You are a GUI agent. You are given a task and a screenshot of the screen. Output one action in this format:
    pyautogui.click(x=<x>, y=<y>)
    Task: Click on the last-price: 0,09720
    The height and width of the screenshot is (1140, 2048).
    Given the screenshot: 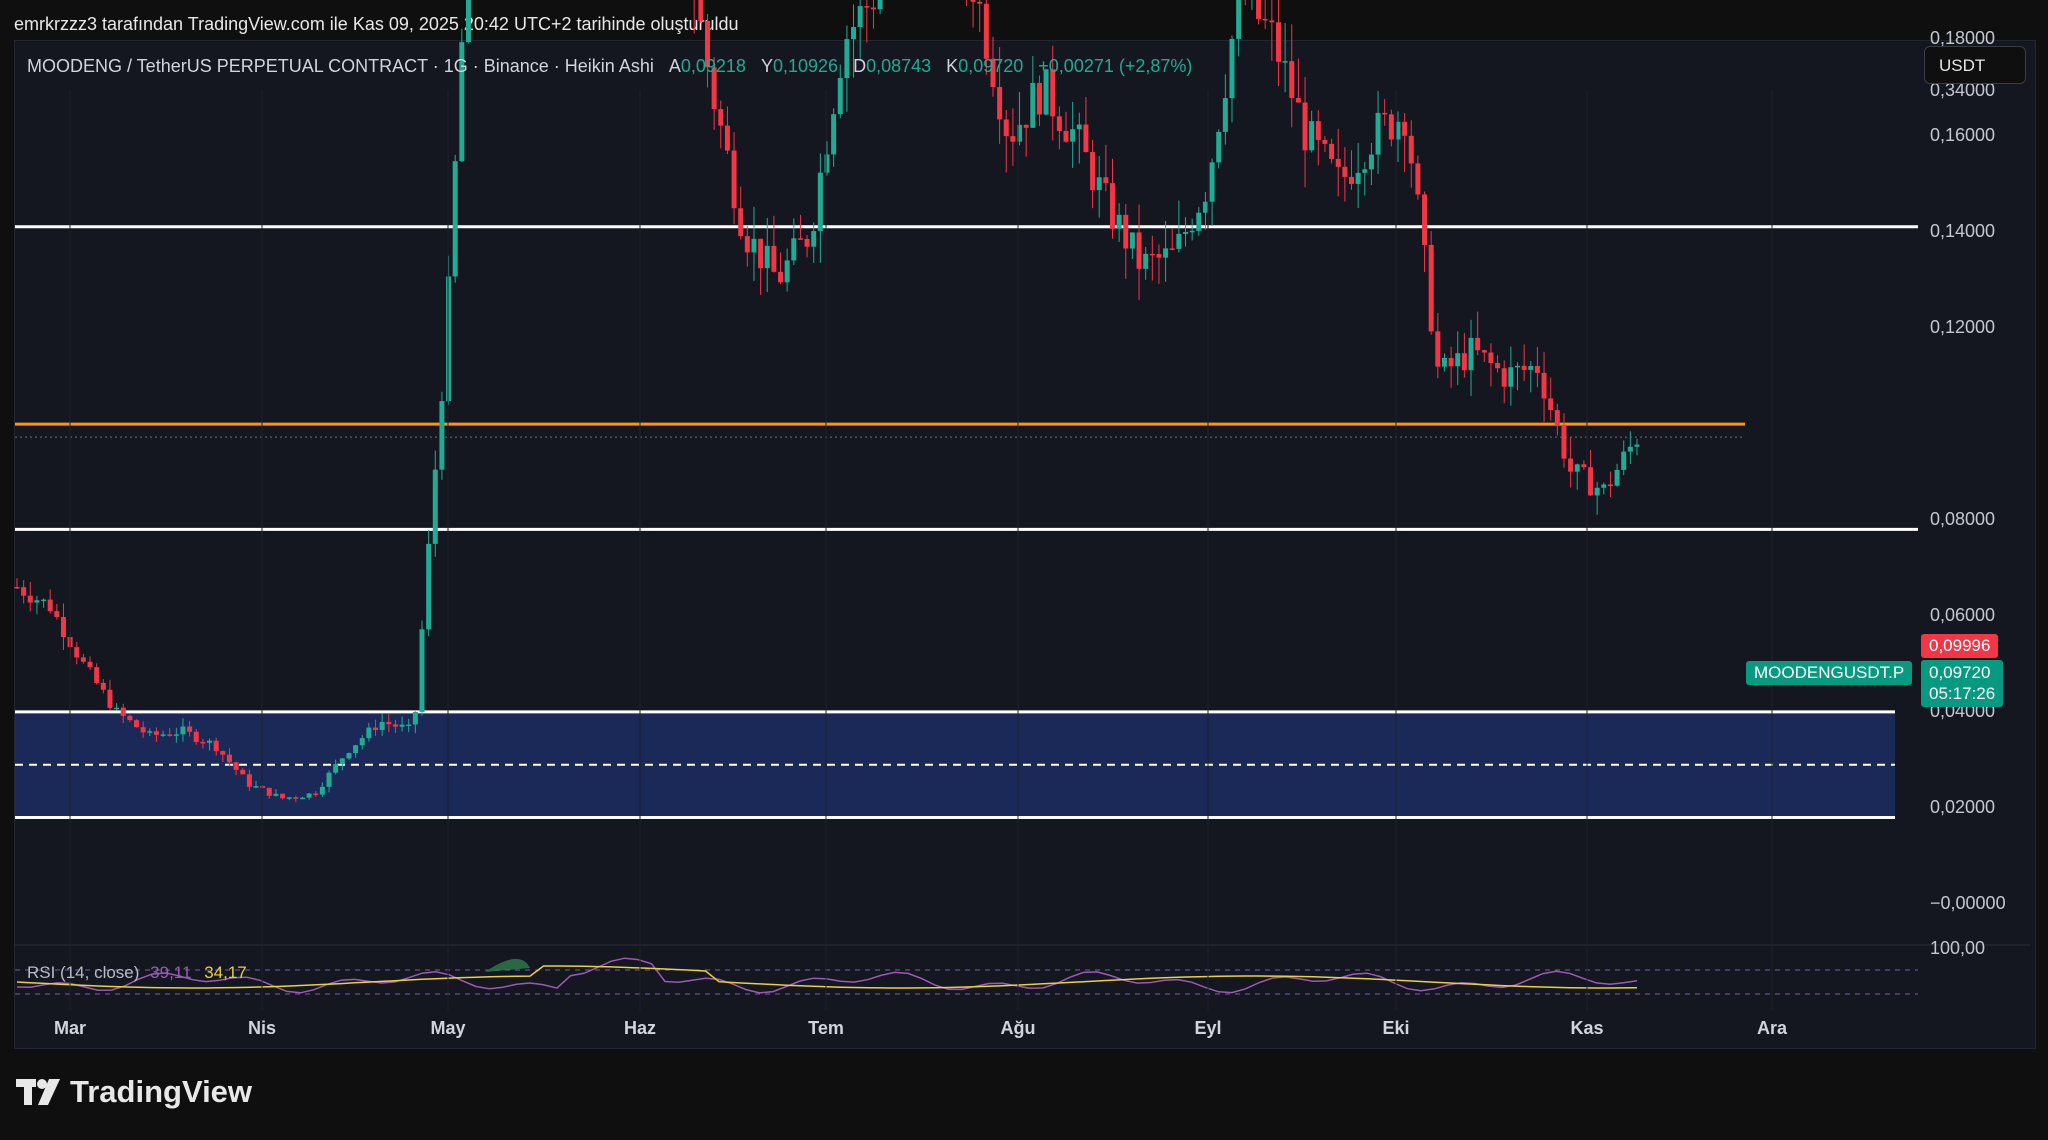 What is the action you would take?
    pyautogui.click(x=1960, y=672)
    